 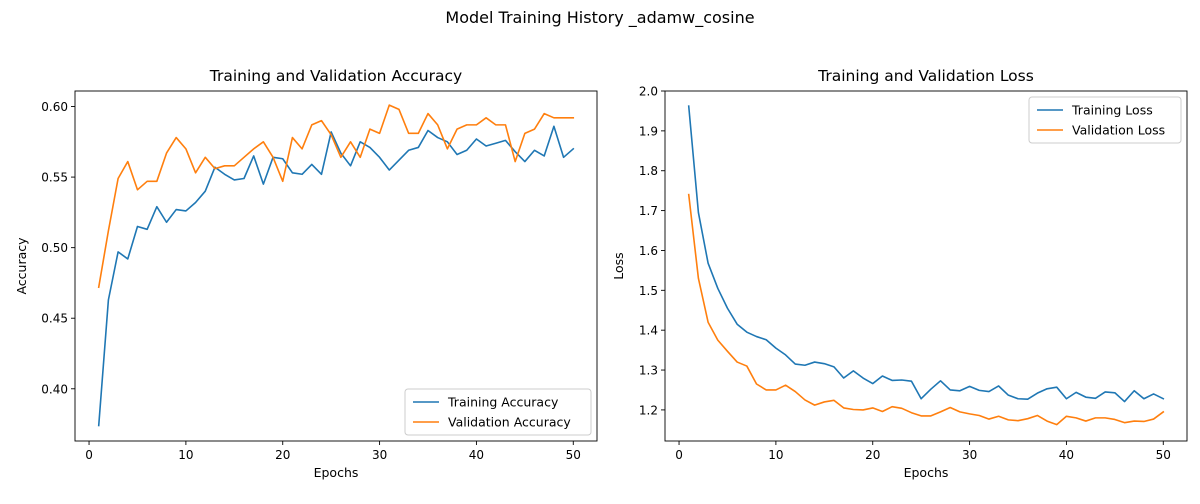 I want to click on y-tick-label: 0.50, so click(x=54, y=248).